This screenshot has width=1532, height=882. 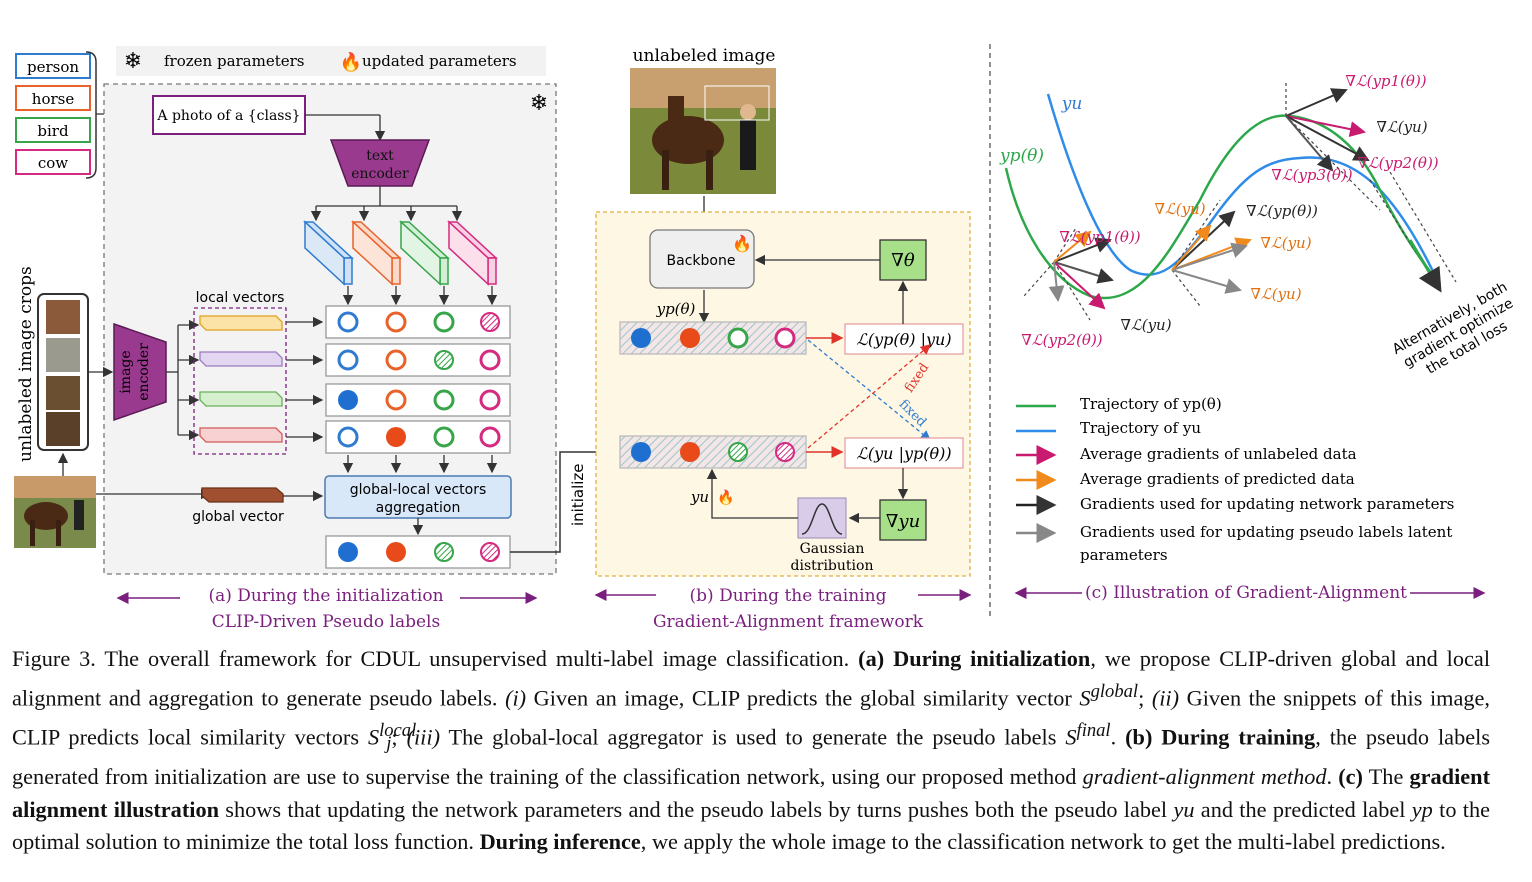 I want to click on image-encoder, so click(x=140, y=372).